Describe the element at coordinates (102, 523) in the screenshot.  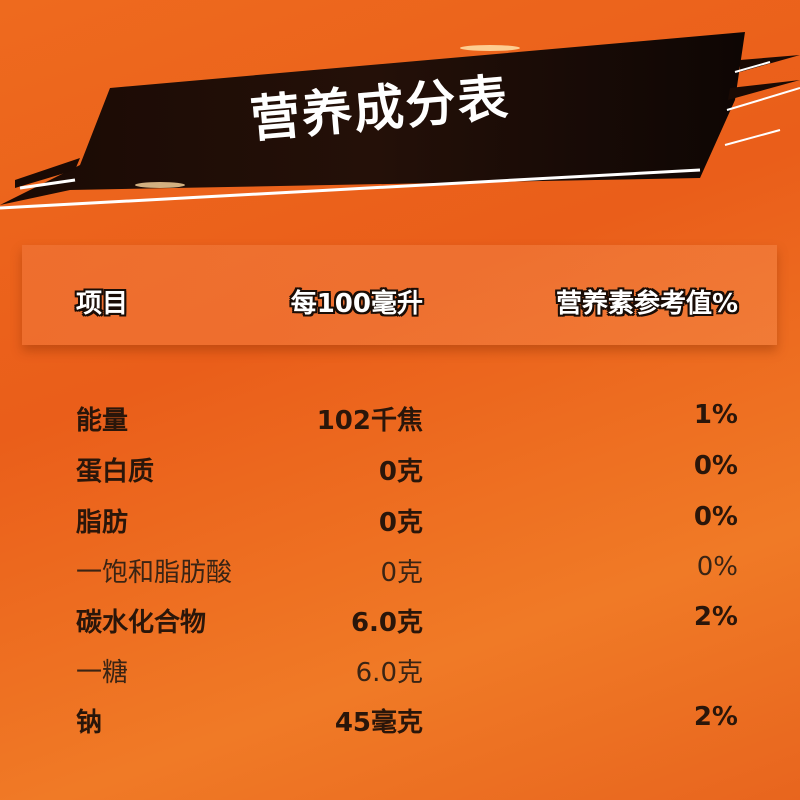
I see `row-name: 脂肪` at that location.